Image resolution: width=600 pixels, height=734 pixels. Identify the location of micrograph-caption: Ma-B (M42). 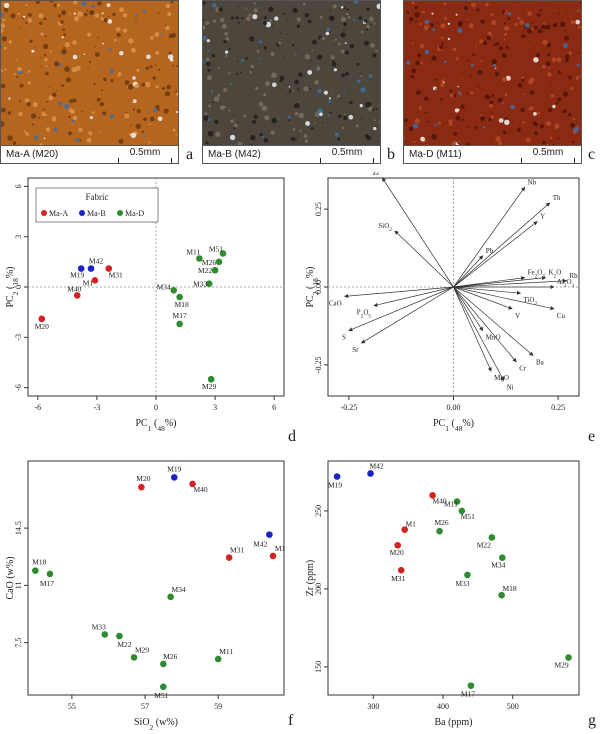
(234, 154).